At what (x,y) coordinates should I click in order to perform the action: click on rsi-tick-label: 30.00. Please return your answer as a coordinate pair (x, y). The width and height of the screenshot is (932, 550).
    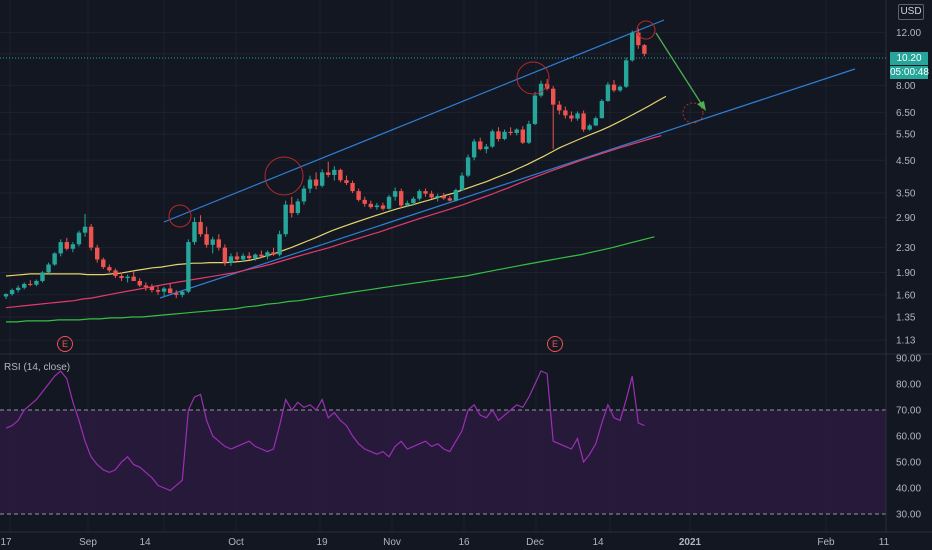
    Looking at the image, I should click on (908, 515).